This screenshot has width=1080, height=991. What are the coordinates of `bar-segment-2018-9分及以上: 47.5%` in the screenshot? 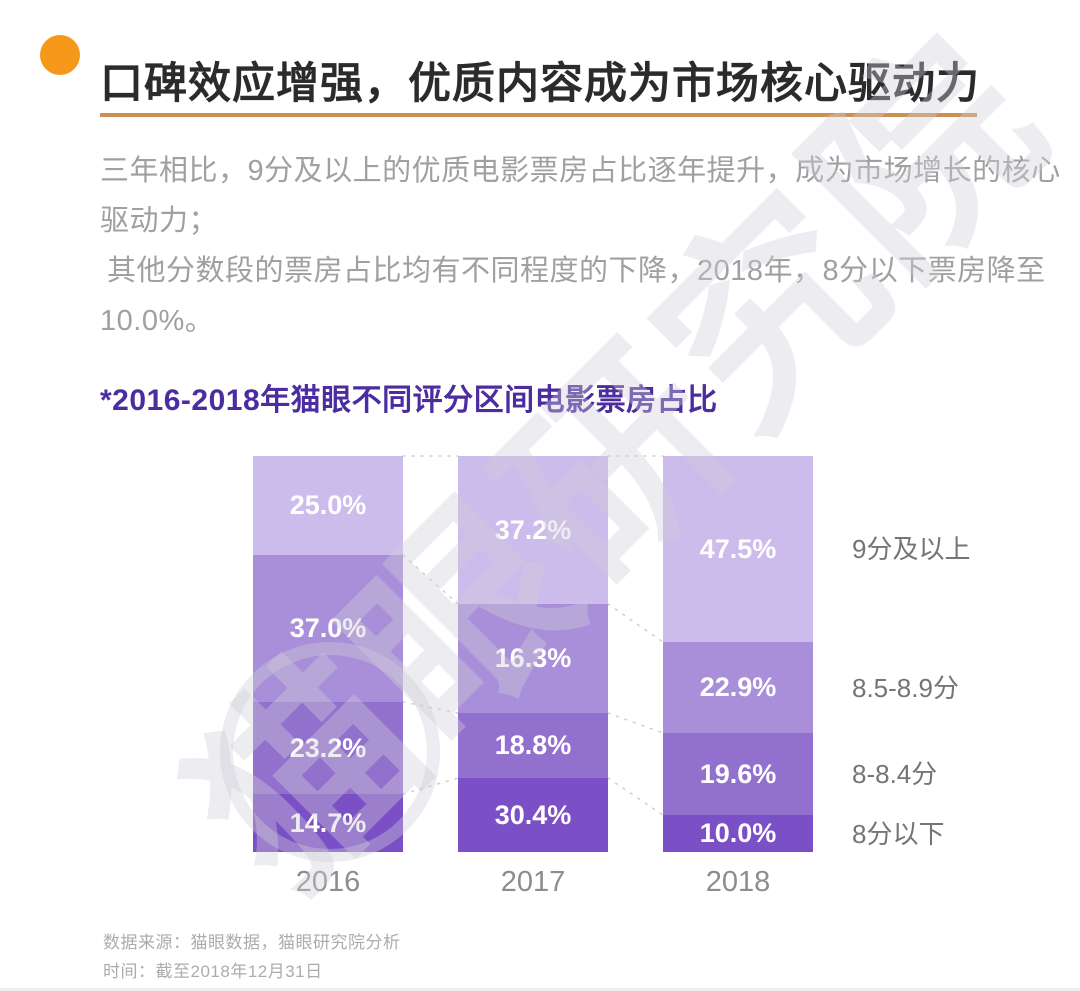 It's located at (738, 549).